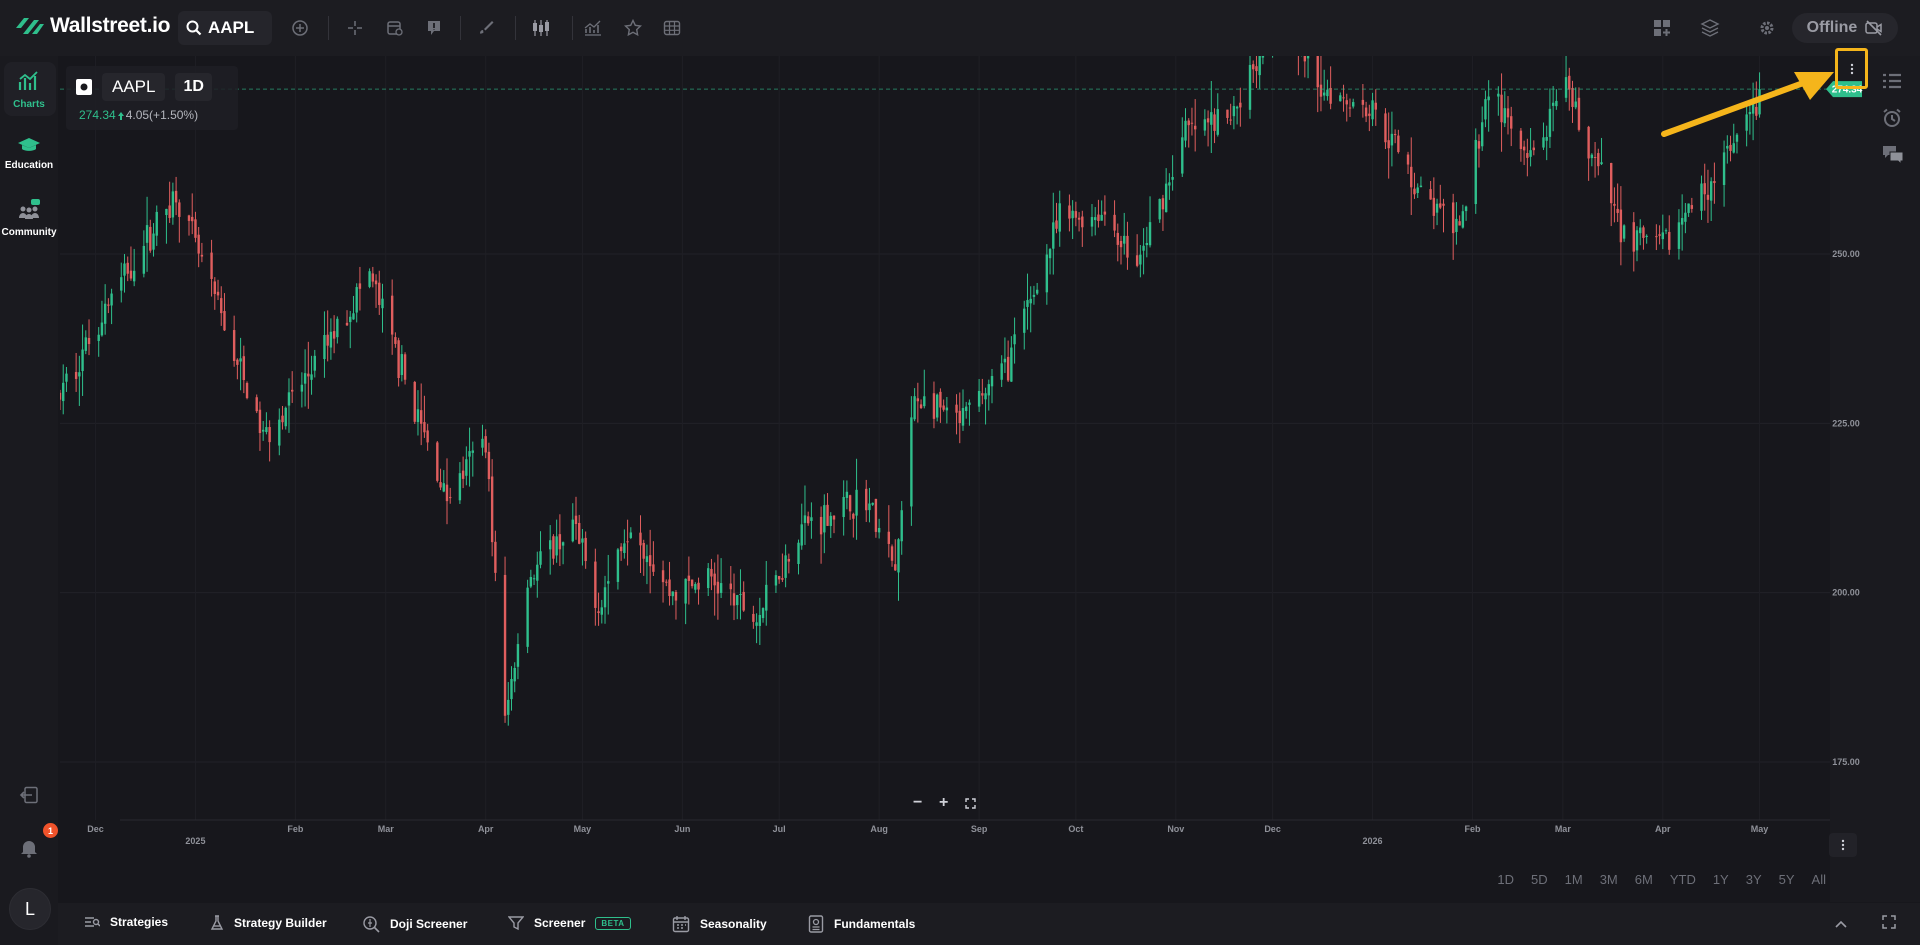  I want to click on sidebar-item-label: Education, so click(29, 165).